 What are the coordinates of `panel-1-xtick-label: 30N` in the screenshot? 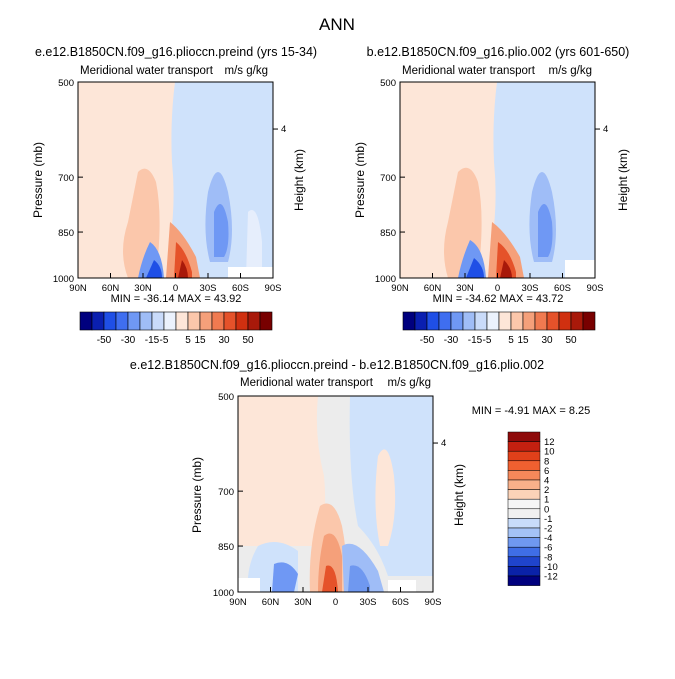 It's located at (143, 288).